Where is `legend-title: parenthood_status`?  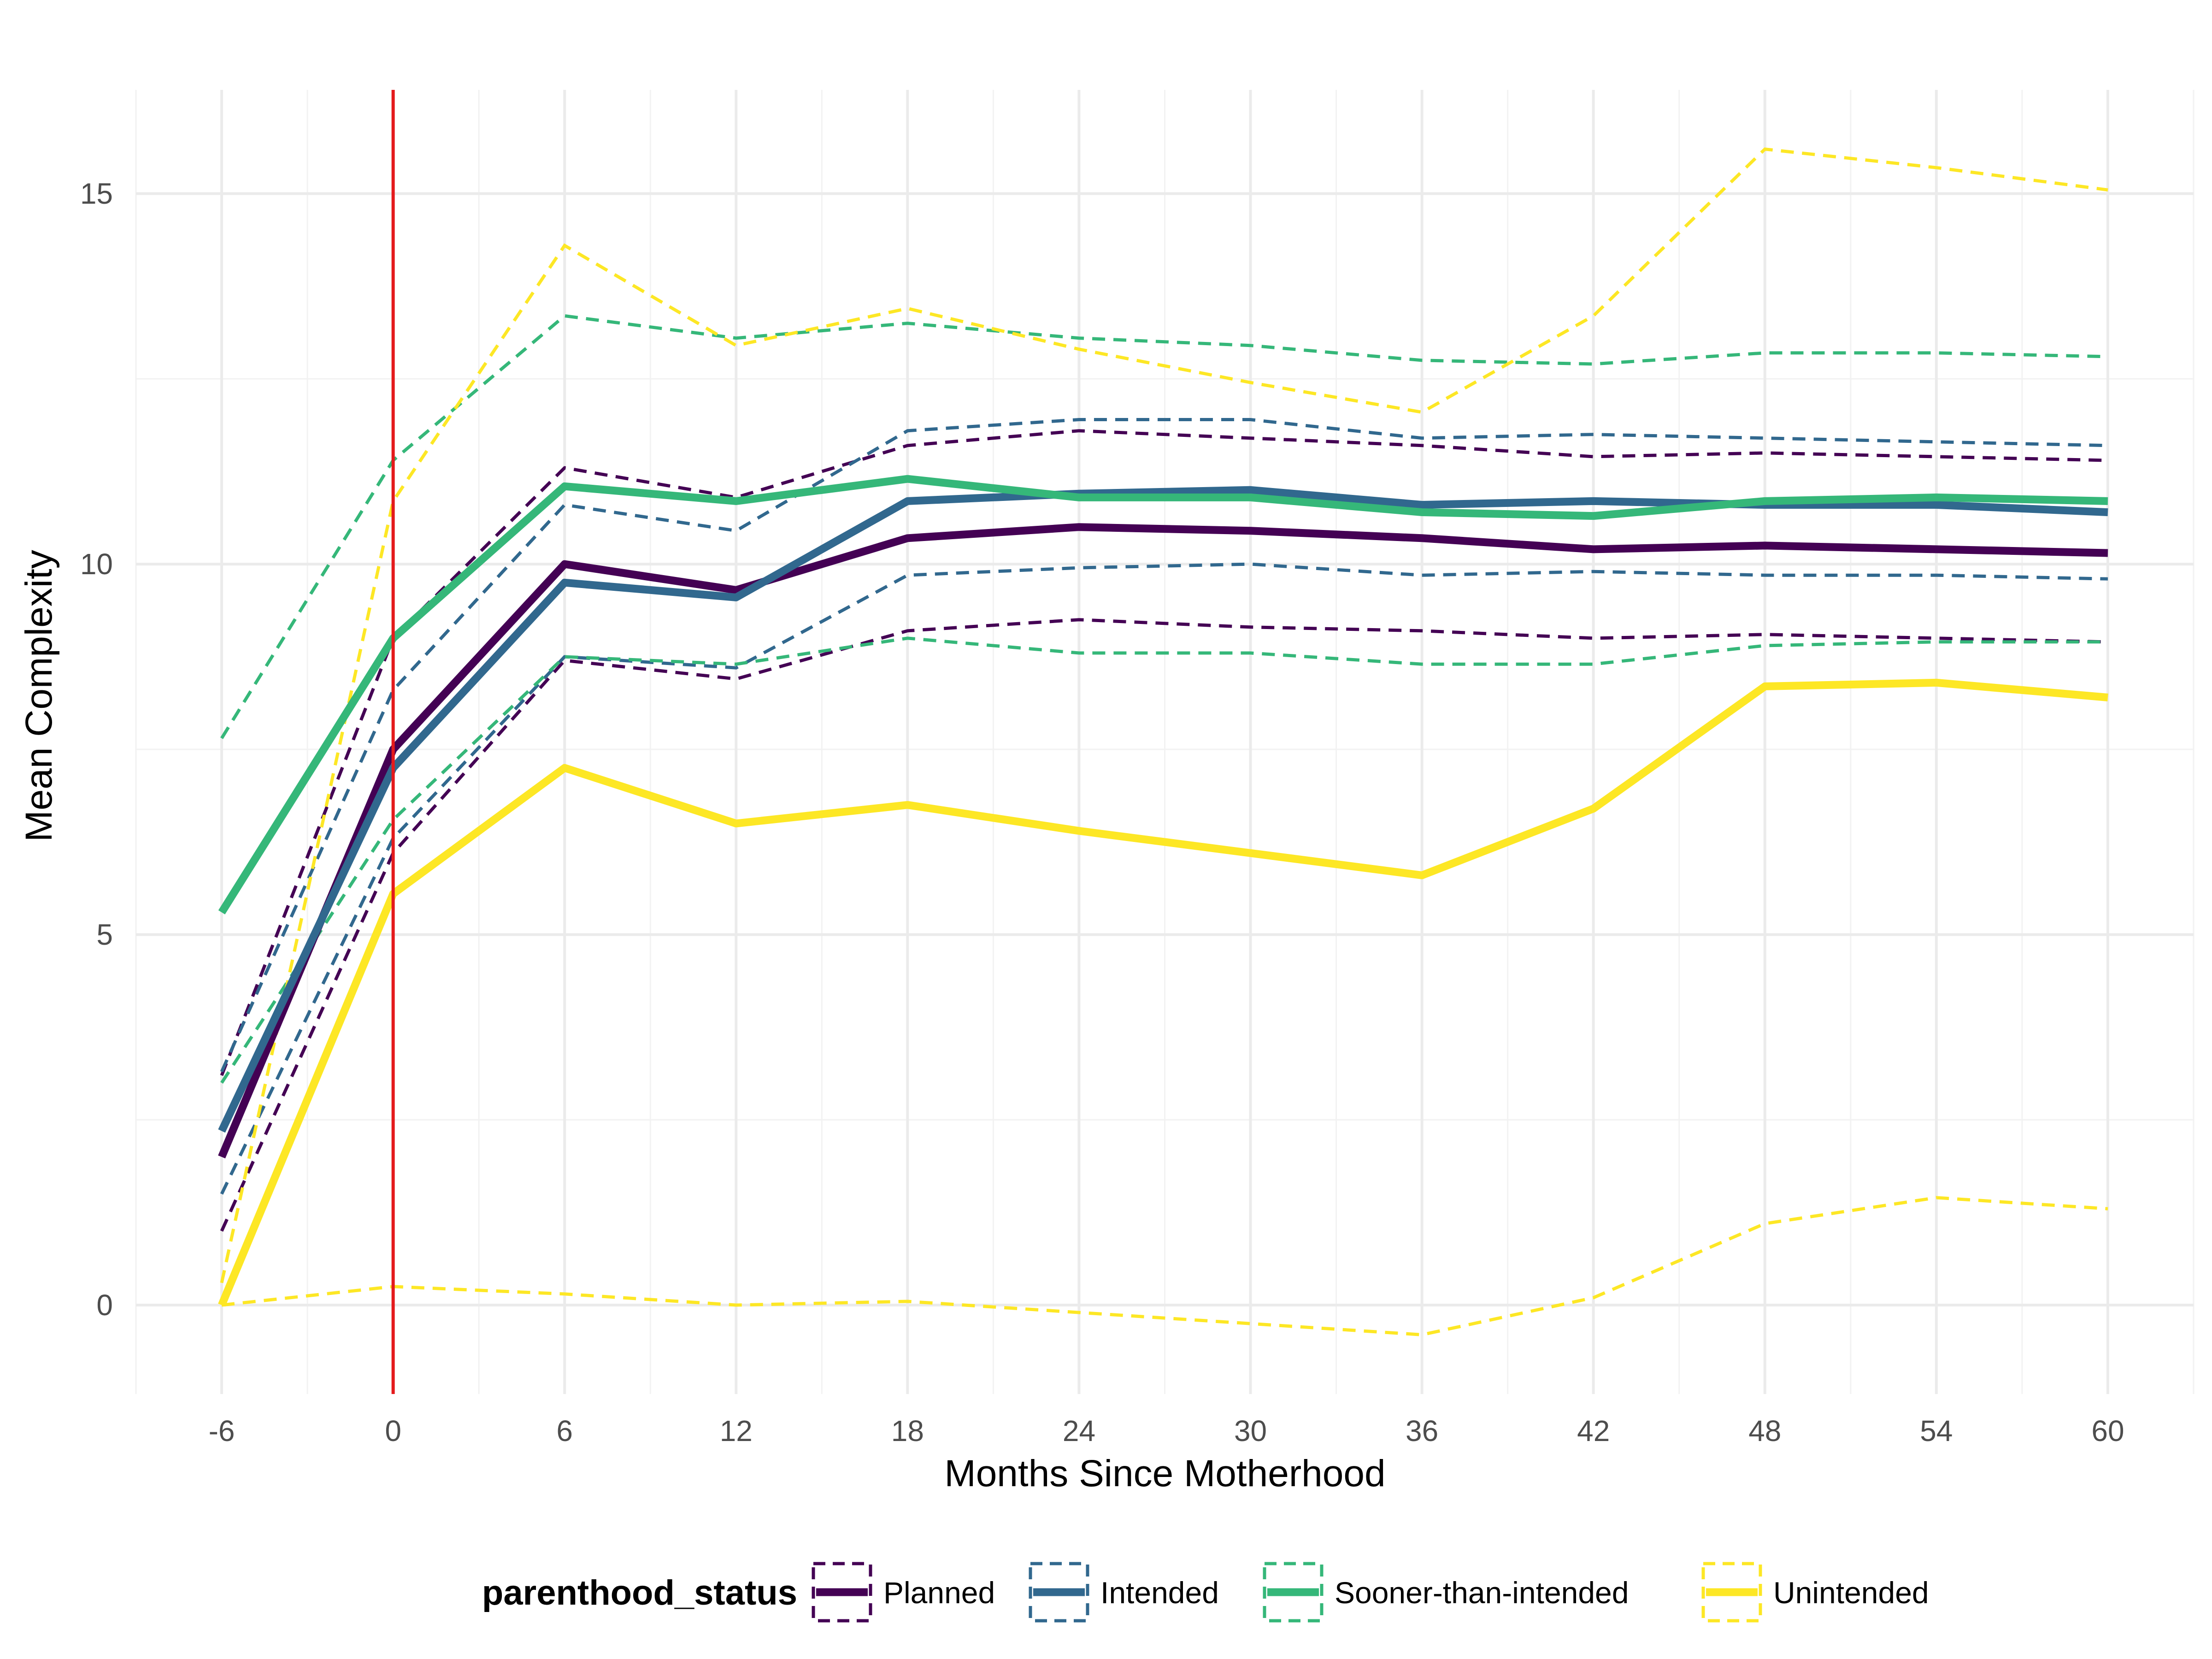 legend-title: parenthood_status is located at coordinates (639, 1592).